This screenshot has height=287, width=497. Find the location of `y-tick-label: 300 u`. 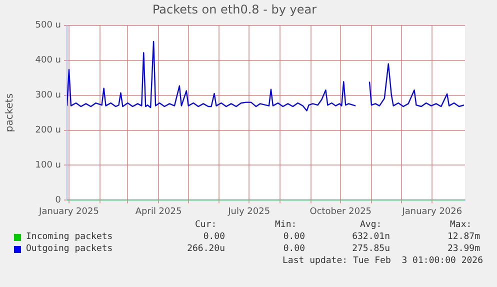

y-tick-label: 300 u is located at coordinates (48, 95).